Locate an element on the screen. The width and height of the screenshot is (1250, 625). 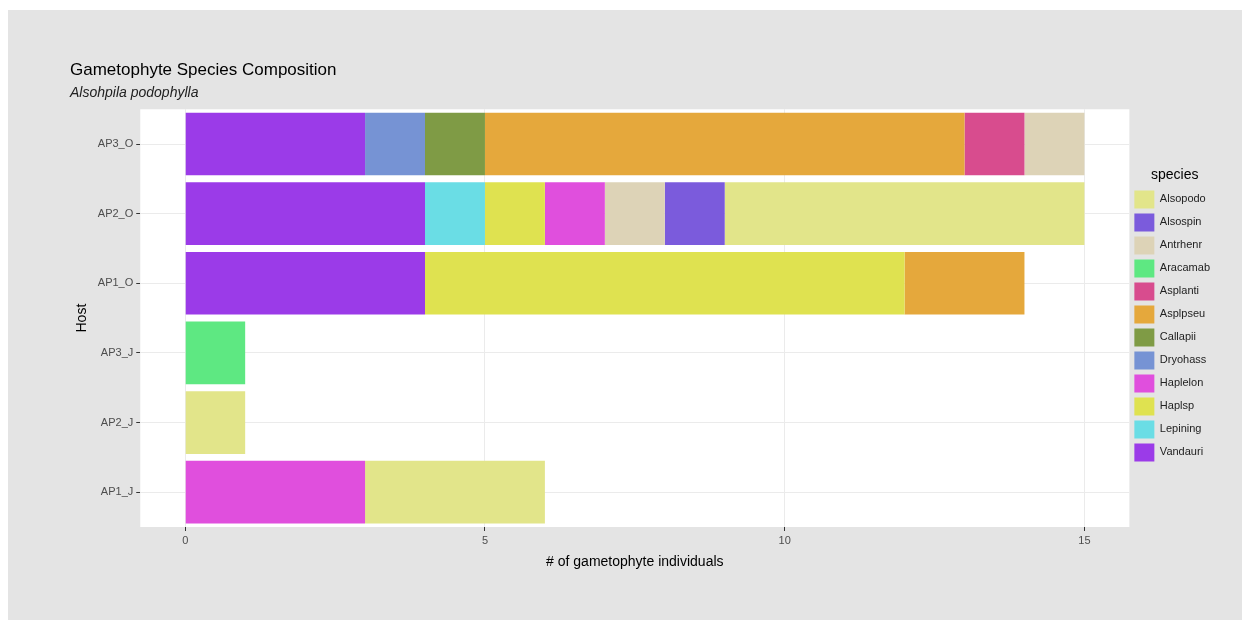
legend-label: Haplsp is located at coordinates (1177, 405).